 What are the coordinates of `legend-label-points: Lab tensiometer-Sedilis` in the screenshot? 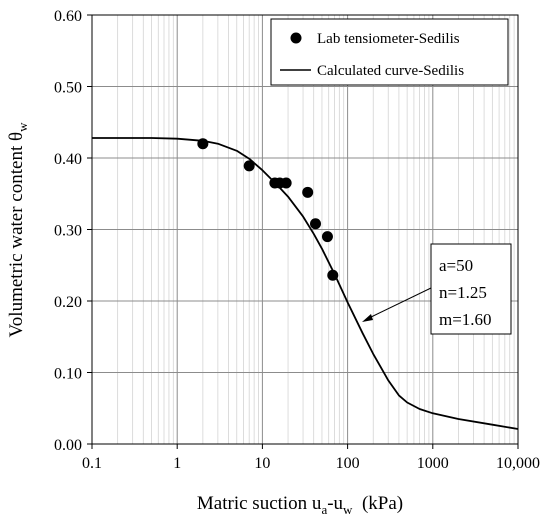 It's located at (388, 39).